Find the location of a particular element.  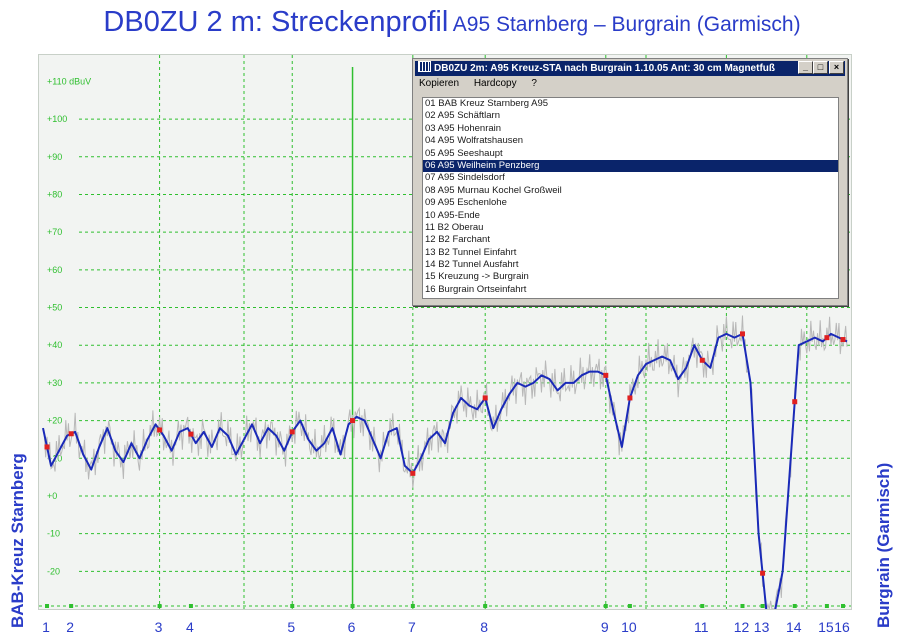

x-tick-label: 12 is located at coordinates (742, 627).